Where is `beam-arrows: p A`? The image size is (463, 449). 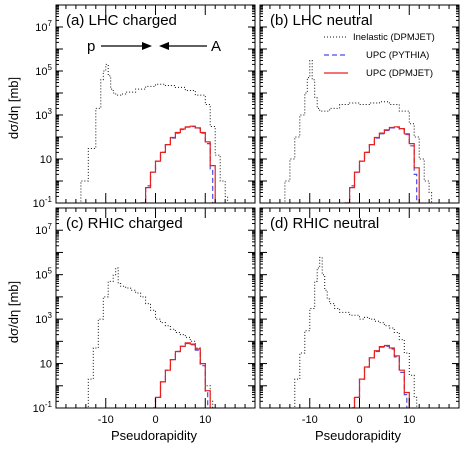
beam-arrows: p A is located at coordinates (154, 46).